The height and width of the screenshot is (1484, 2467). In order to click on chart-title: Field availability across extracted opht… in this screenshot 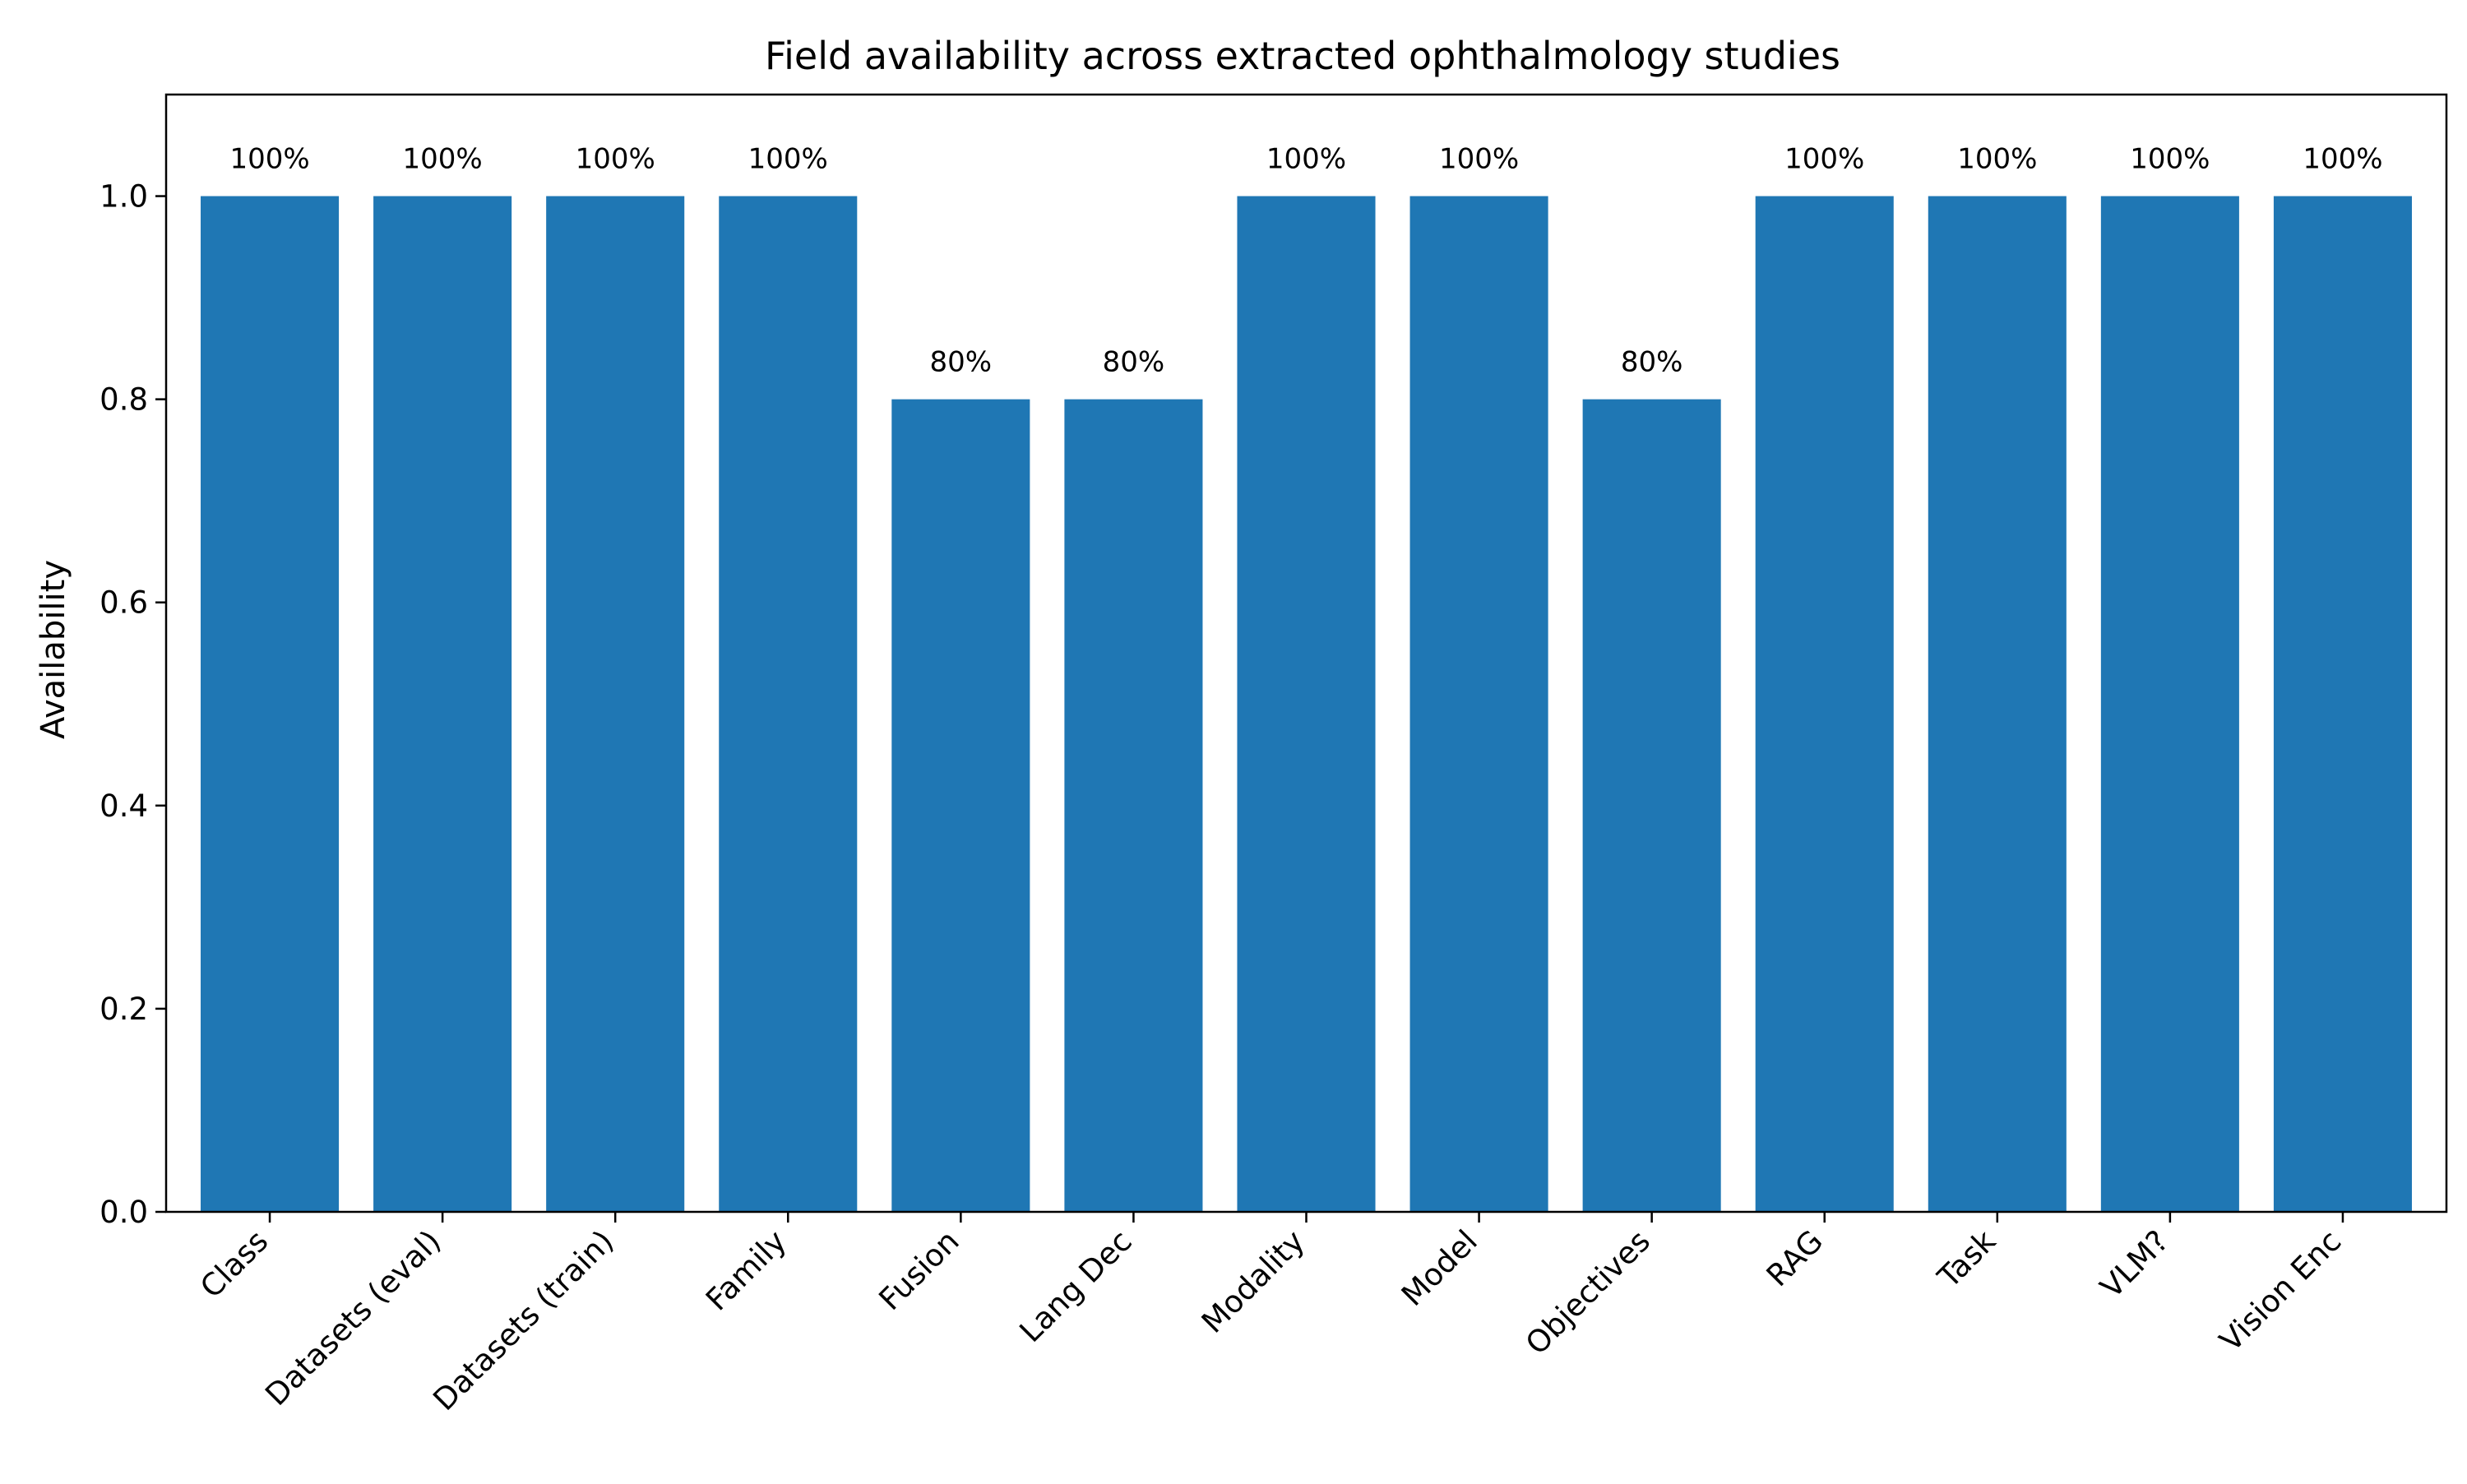, I will do `click(1302, 56)`.